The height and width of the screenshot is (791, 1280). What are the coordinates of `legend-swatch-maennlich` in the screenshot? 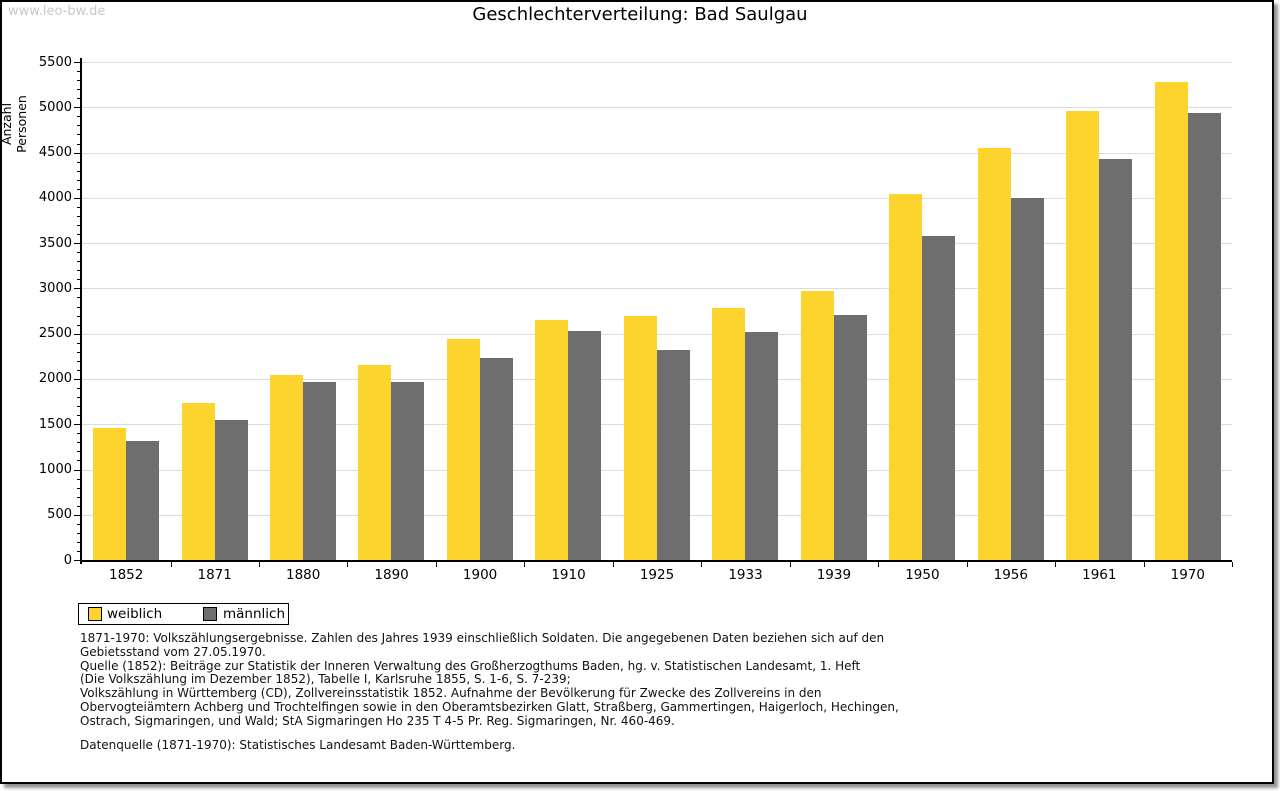 It's located at (210, 614).